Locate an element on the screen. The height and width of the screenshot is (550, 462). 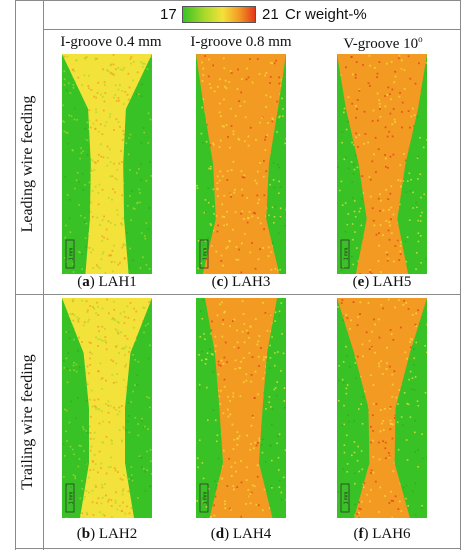
legend-min-label: 17 is located at coordinates (168, 14).